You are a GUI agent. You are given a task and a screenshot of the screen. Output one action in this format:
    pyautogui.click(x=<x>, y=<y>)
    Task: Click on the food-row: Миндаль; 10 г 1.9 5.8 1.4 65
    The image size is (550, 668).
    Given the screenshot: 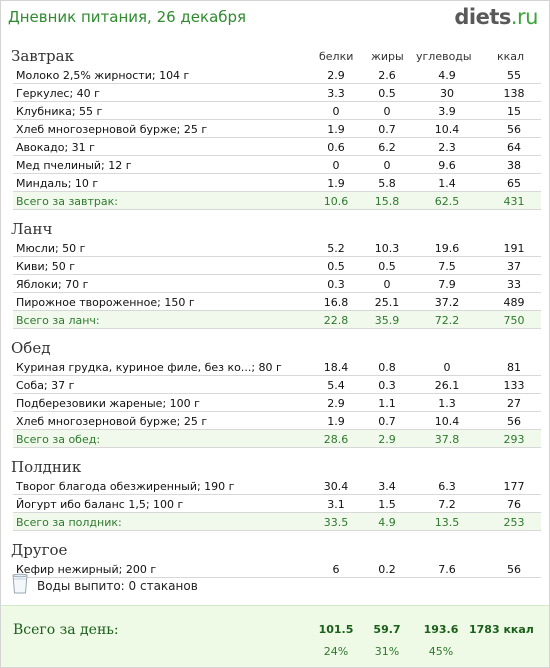 What is the action you would take?
    pyautogui.click(x=277, y=183)
    